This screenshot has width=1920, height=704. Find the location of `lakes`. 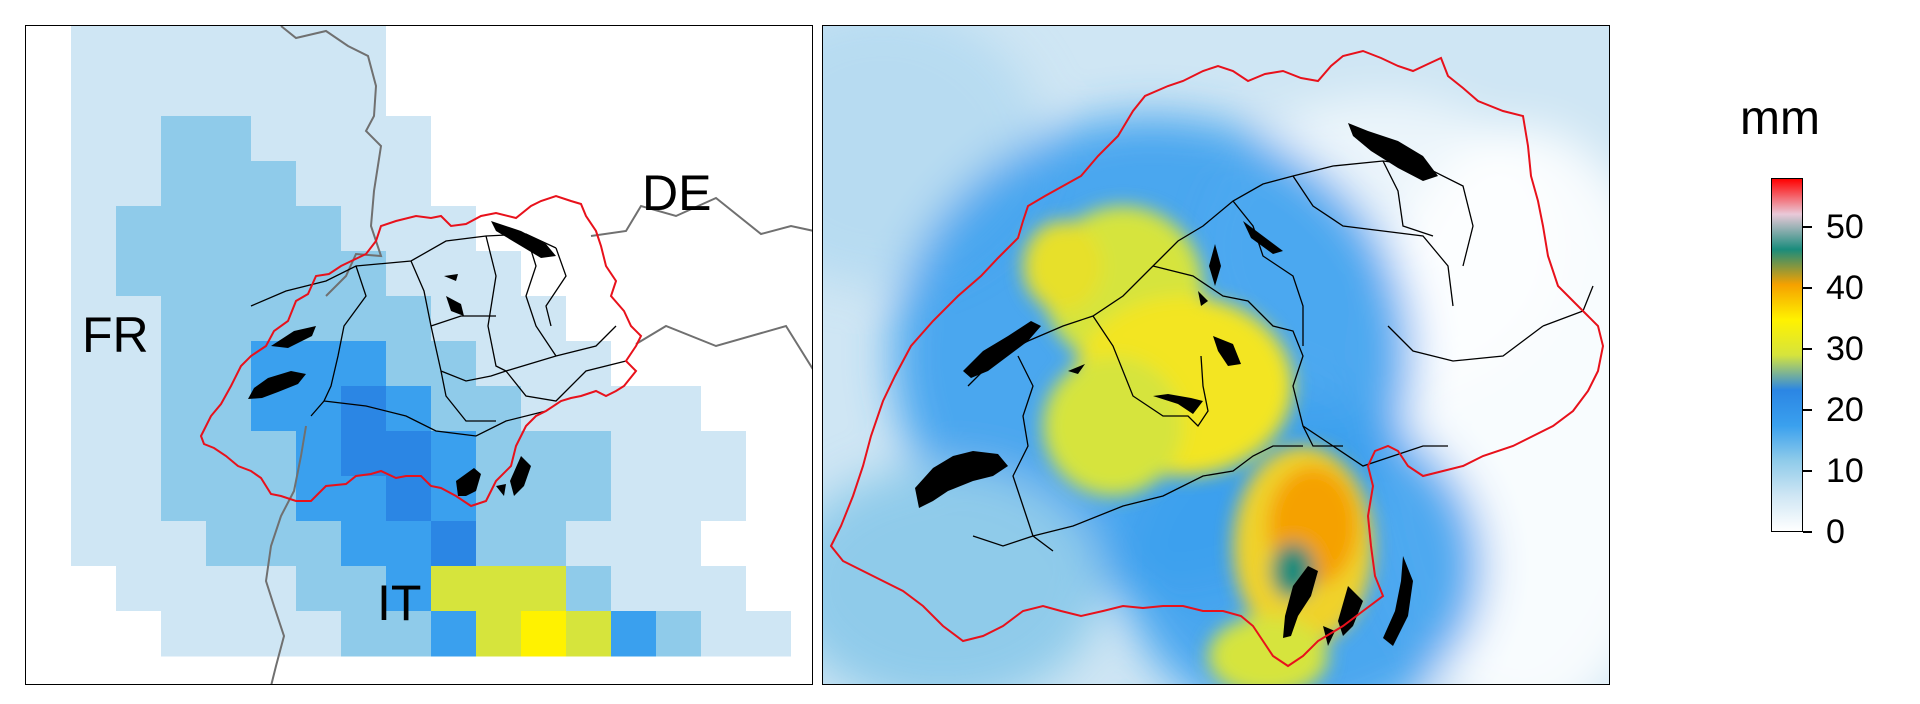

lakes is located at coordinates (402, 358).